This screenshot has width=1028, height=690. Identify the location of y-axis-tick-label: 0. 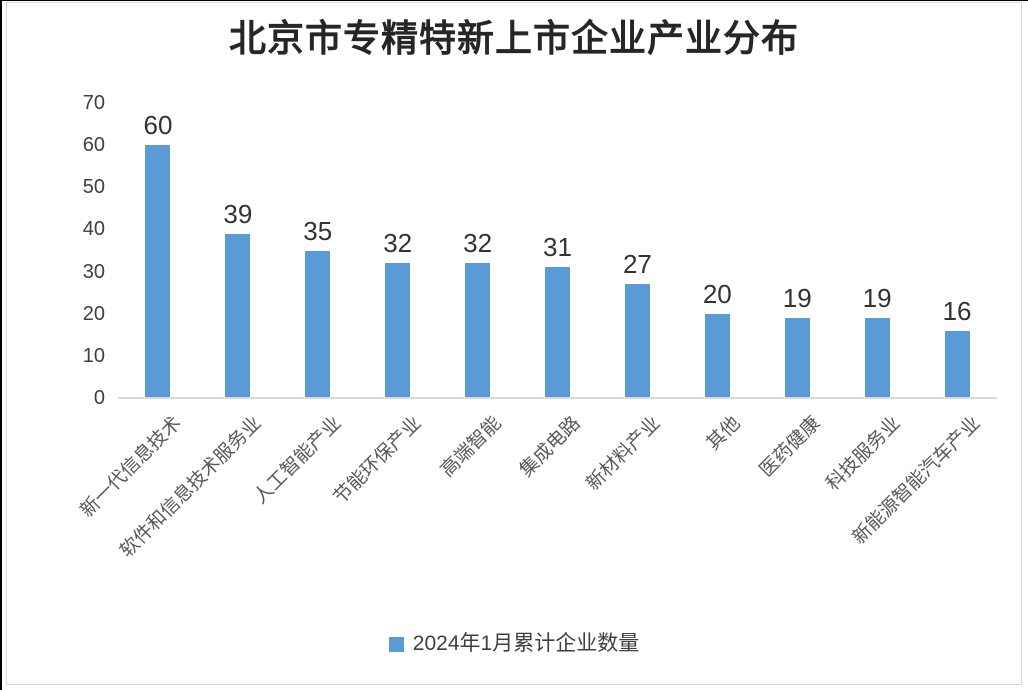
(99, 398).